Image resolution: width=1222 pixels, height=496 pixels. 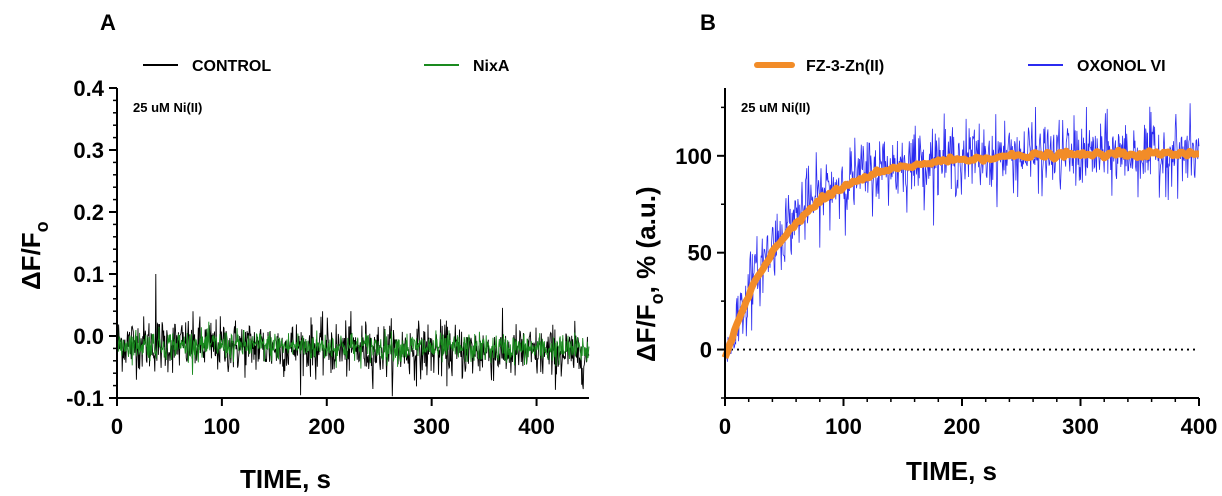 What do you see at coordinates (88, 150) in the screenshot?
I see `y-tick-label: 0.3` at bounding box center [88, 150].